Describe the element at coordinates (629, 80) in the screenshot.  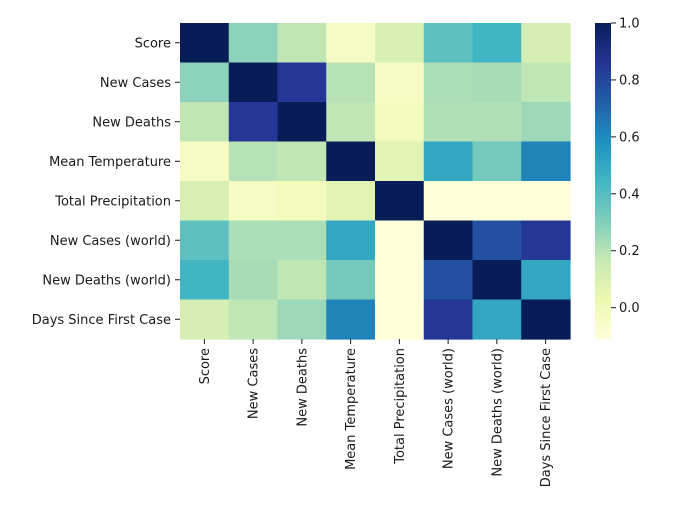
I see `colorbar-tick-label: 0.8` at that location.